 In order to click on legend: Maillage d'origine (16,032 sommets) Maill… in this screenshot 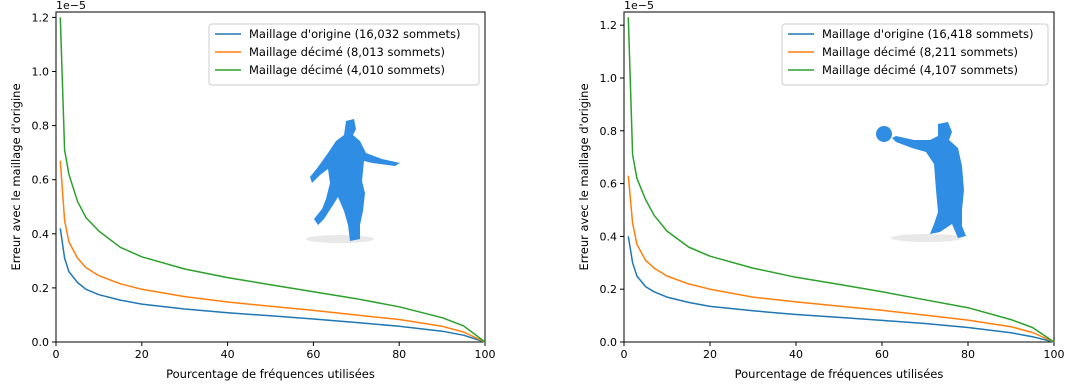, I will do `click(344, 54)`.